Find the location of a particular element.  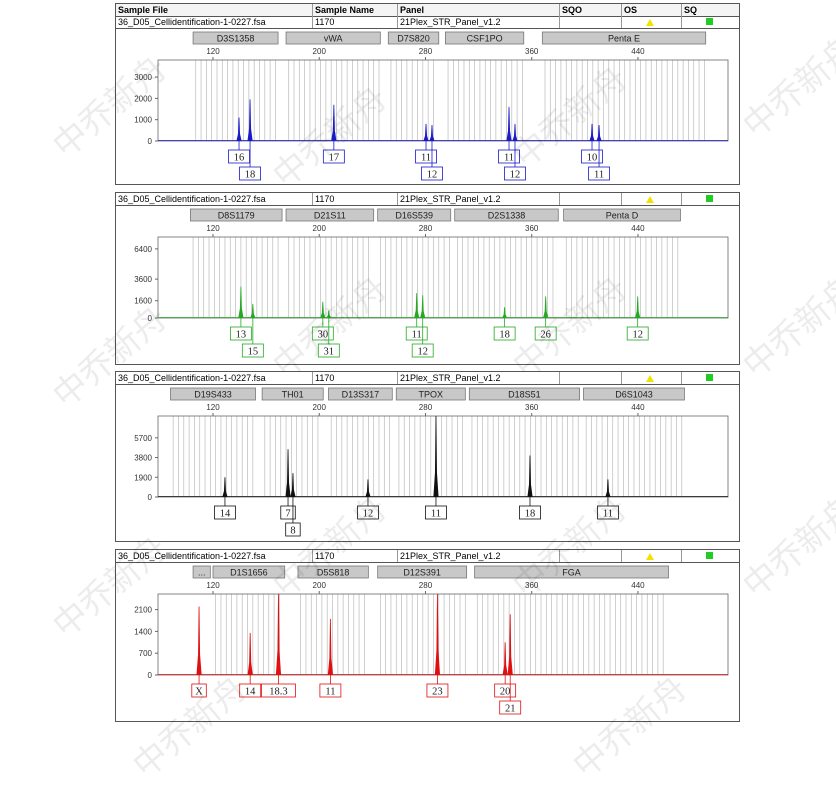

marker-label: FGA is located at coordinates (571, 573).